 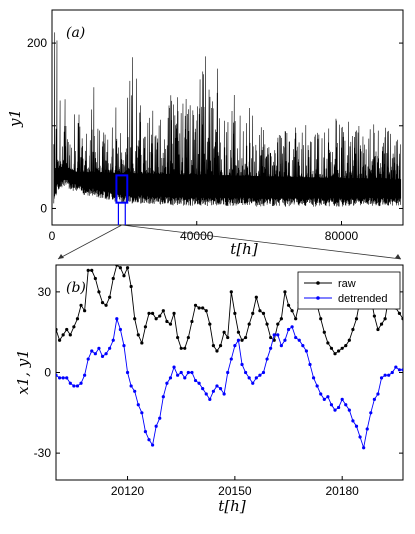 I want to click on legend-raw-marker, so click(x=318, y=283).